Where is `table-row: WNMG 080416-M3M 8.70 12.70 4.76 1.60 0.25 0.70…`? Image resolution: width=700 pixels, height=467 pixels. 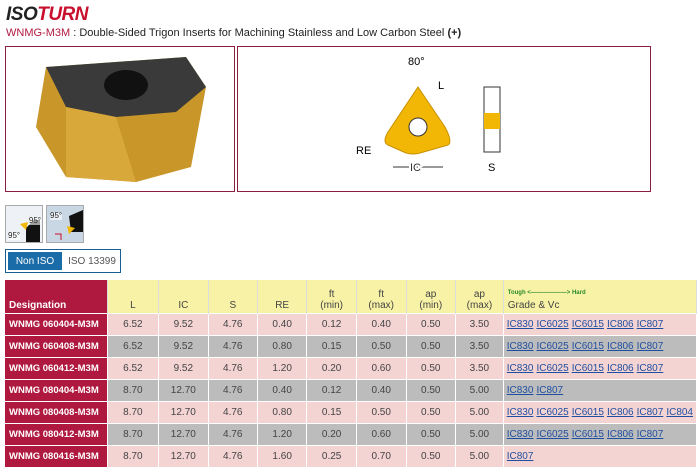 table-row: WNMG 080416-M3M 8.70 12.70 4.76 1.60 0.25 0.70… is located at coordinates (351, 455).